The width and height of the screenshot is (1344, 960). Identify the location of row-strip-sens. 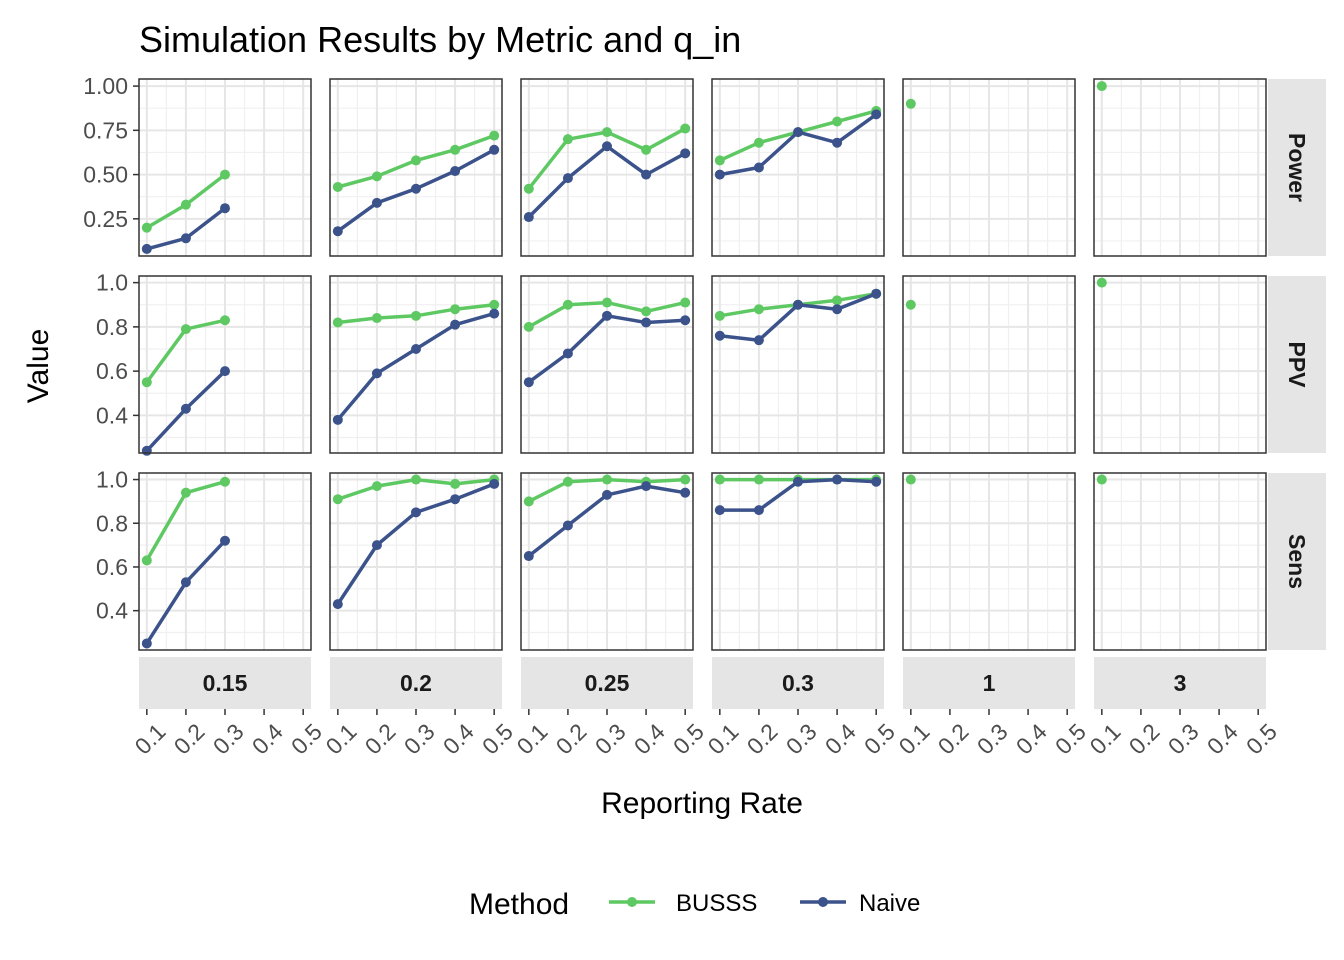
(1297, 561).